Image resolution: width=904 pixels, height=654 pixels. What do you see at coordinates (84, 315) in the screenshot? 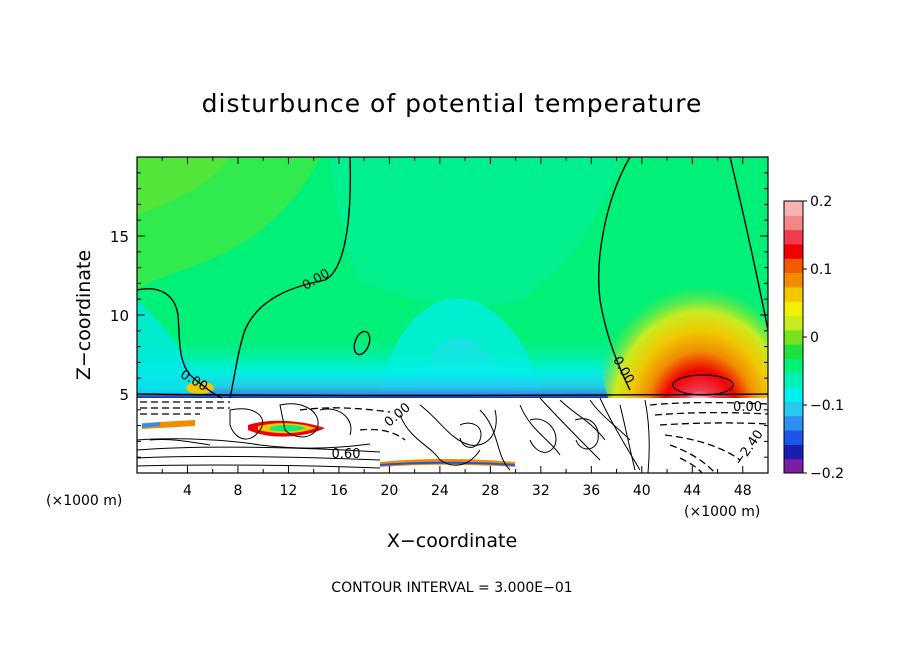
I see `y-axis-label: Z−coordinate` at bounding box center [84, 315].